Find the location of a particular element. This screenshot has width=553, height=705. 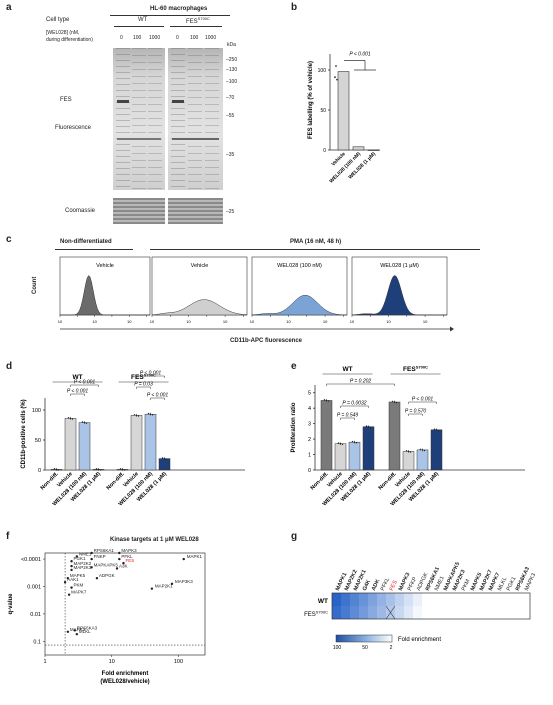

g-kinase-label: PFKL is located at coordinates (385, 584).